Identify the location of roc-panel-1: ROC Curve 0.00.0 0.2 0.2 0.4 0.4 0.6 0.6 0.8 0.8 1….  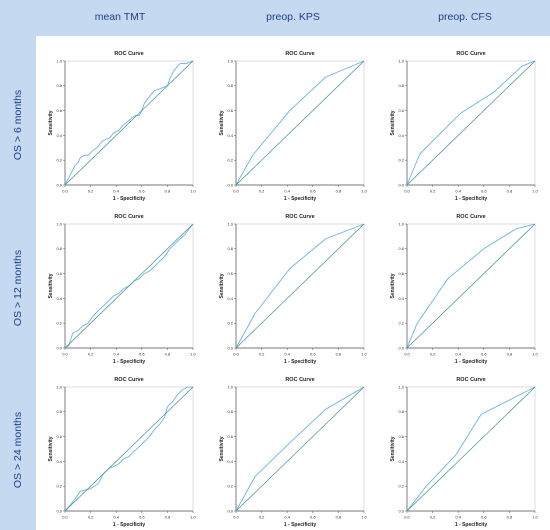
(122, 126).